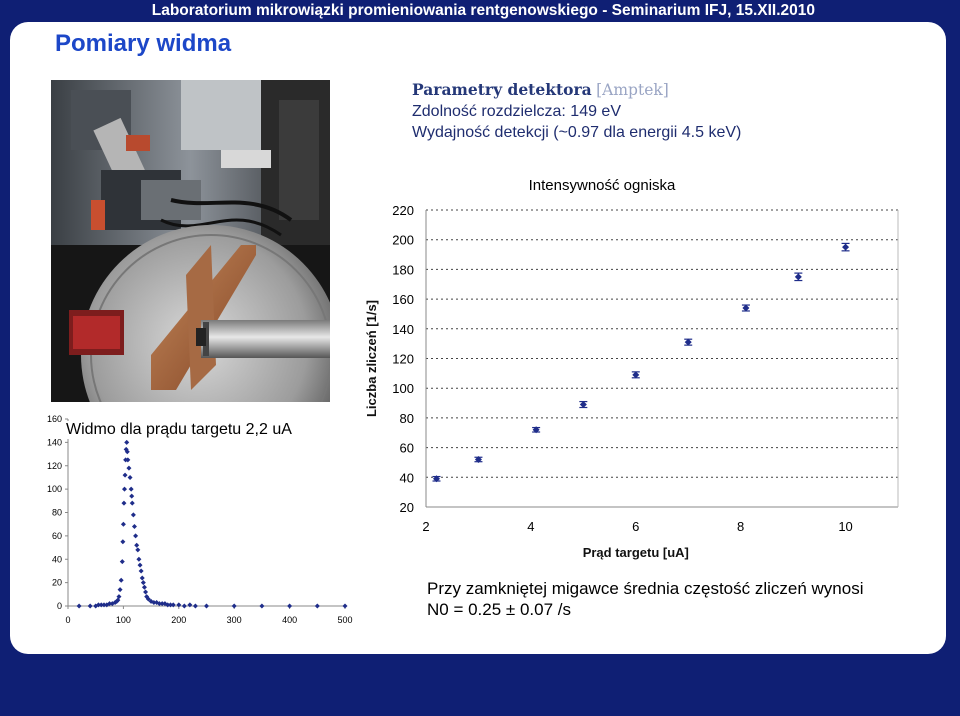 This screenshot has height=716, width=960. What do you see at coordinates (403, 269) in the screenshot?
I see `intensity-y-tick-label: 180` at bounding box center [403, 269].